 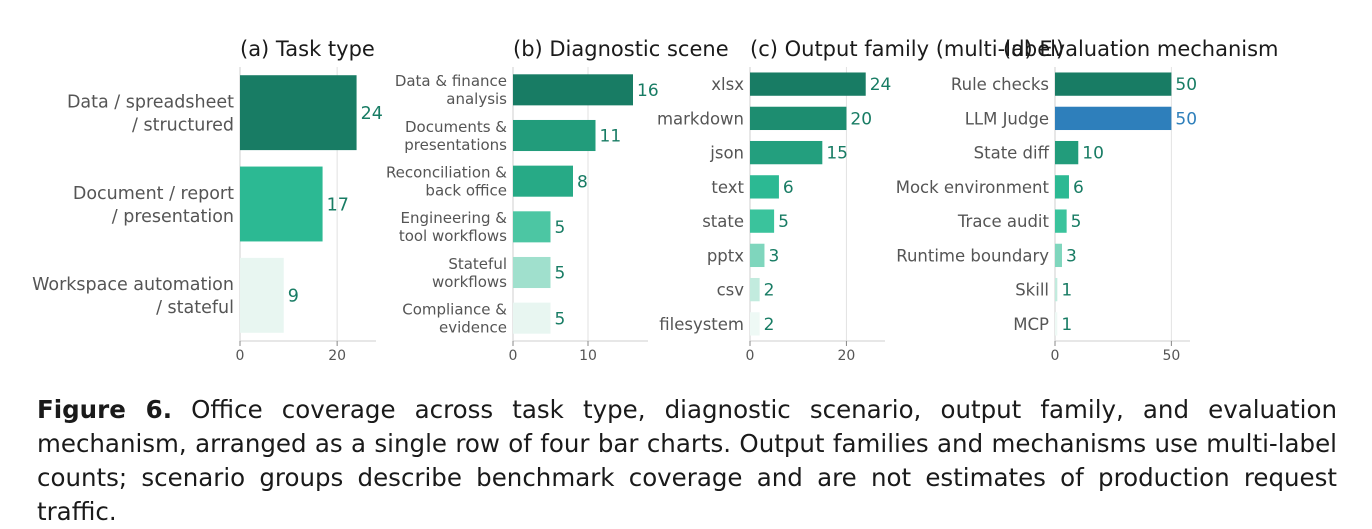 What do you see at coordinates (573, 90) in the screenshot?
I see `bar-data-finance-analysis` at bounding box center [573, 90].